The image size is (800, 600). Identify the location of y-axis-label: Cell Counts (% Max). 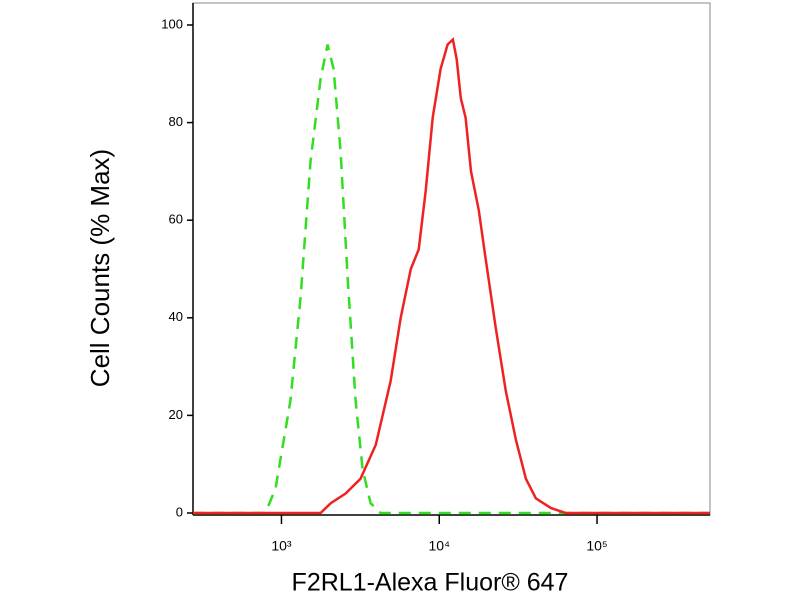
(100, 268).